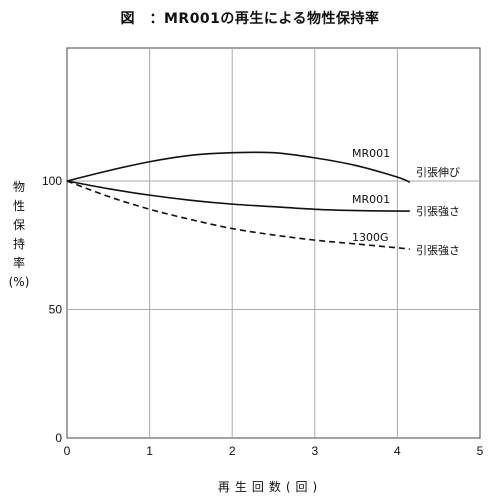 The image size is (500, 501). I want to click on y-axis-label: 物性保持率(%), so click(19, 234).